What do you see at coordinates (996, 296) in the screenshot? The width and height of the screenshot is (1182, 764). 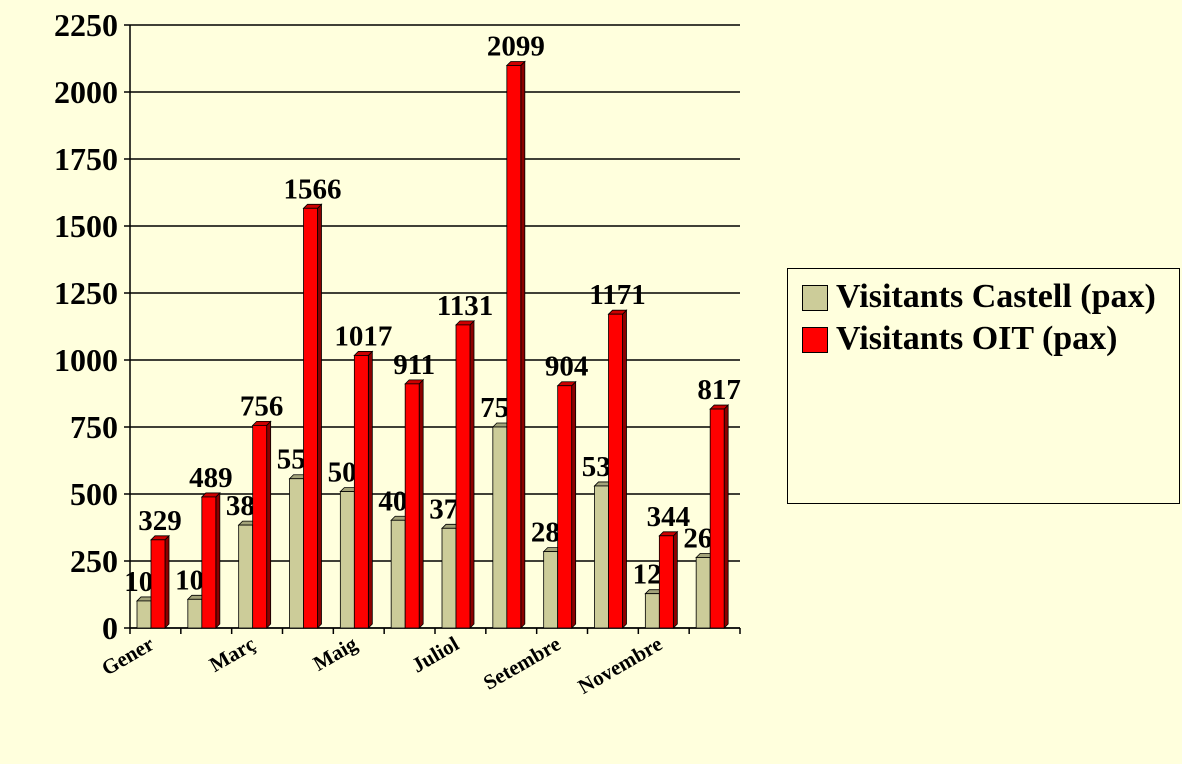 I see `legend-label: Visitants Castell (pax)` at bounding box center [996, 296].